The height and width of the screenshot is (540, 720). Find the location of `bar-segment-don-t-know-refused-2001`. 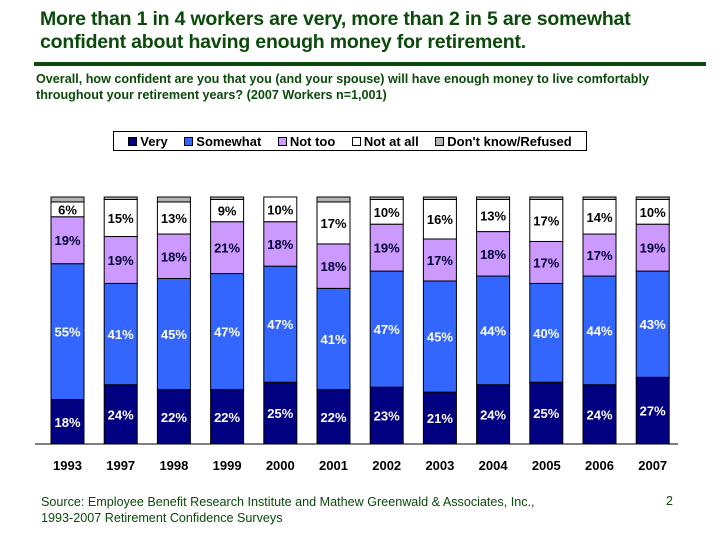

bar-segment-don-t-know-refused-2001 is located at coordinates (333, 199).